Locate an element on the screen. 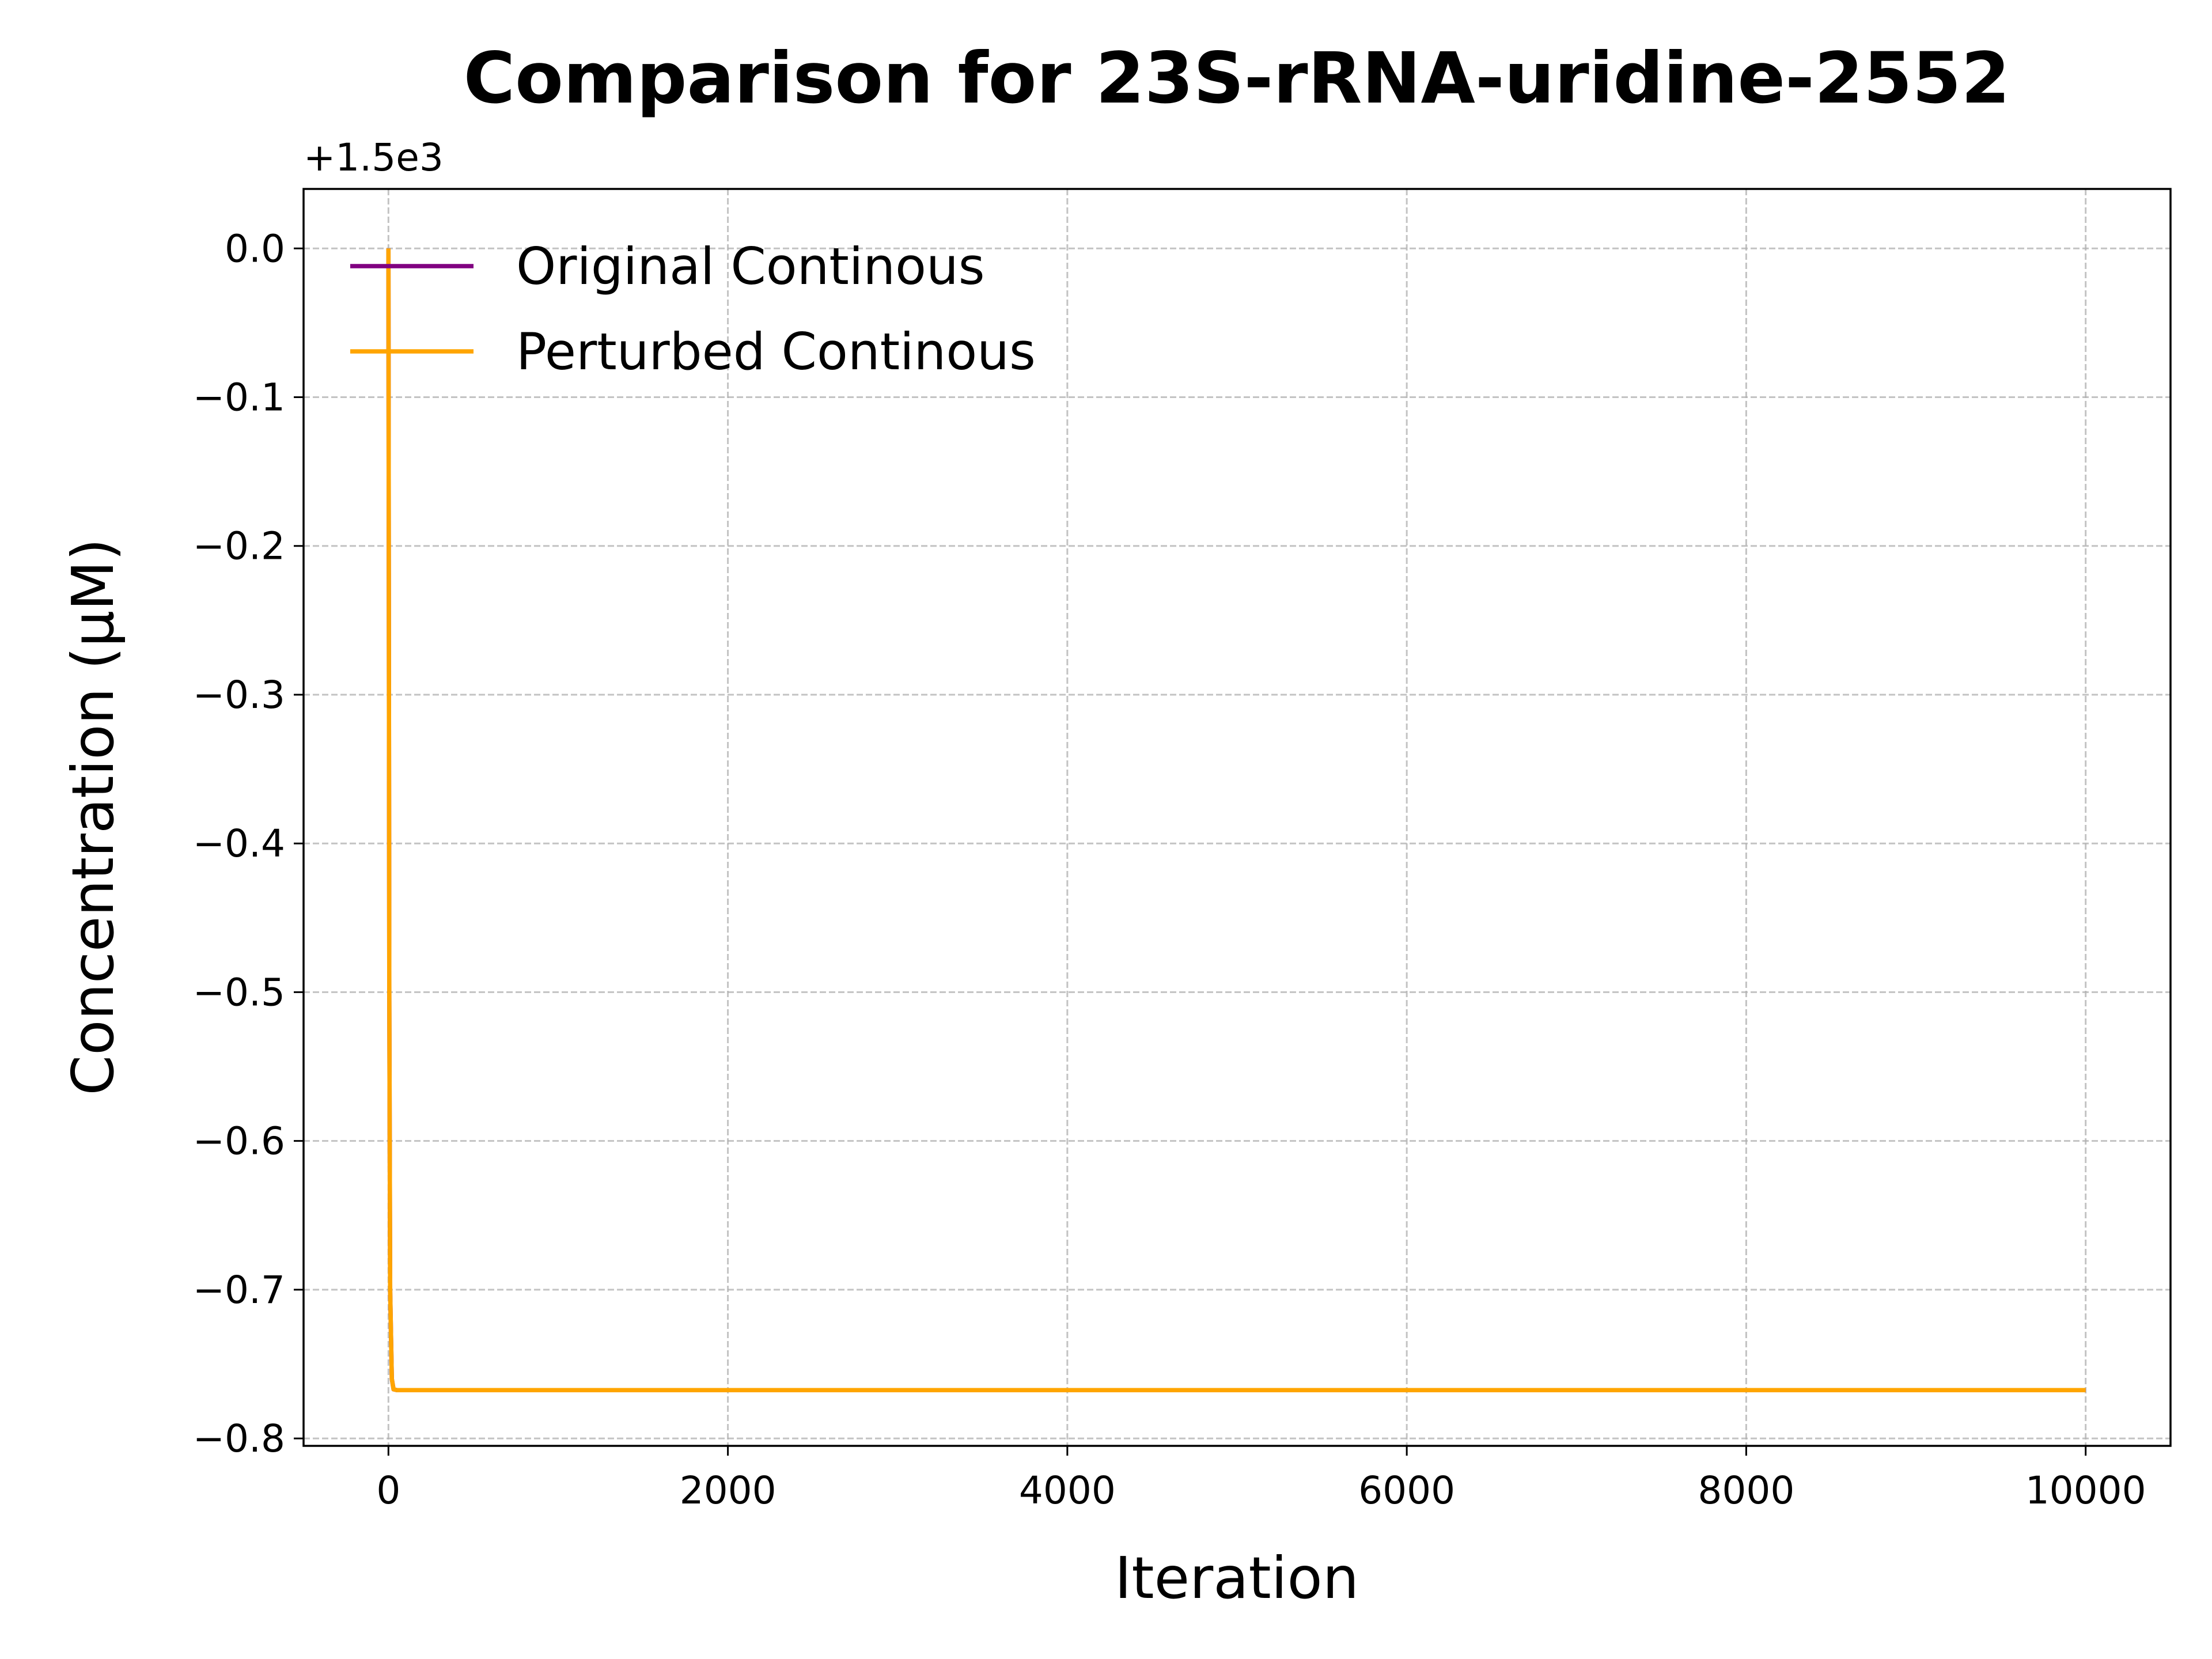 Image resolution: width=2212 pixels, height=1659 pixels. y-tick-label: −0.5 is located at coordinates (239, 992).